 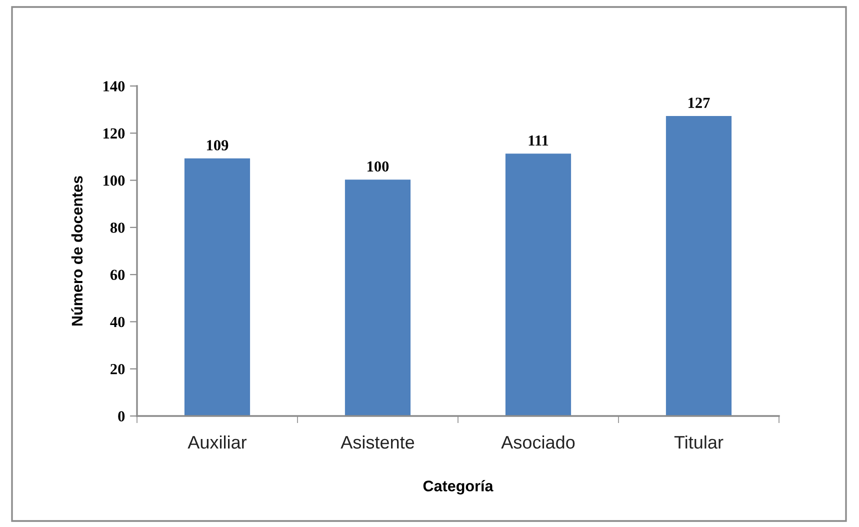 I want to click on data-label: 100, so click(x=378, y=166).